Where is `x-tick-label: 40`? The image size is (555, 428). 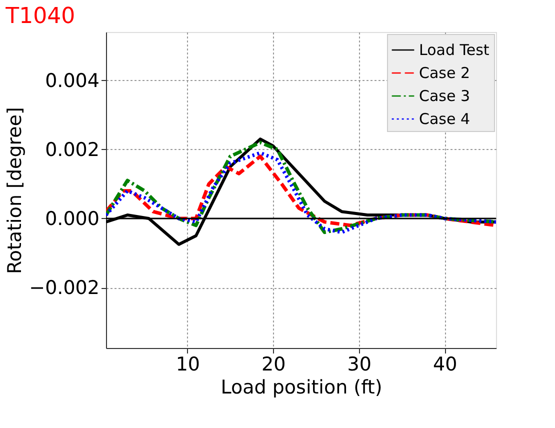
x-tick-label: 40 is located at coordinates (445, 365).